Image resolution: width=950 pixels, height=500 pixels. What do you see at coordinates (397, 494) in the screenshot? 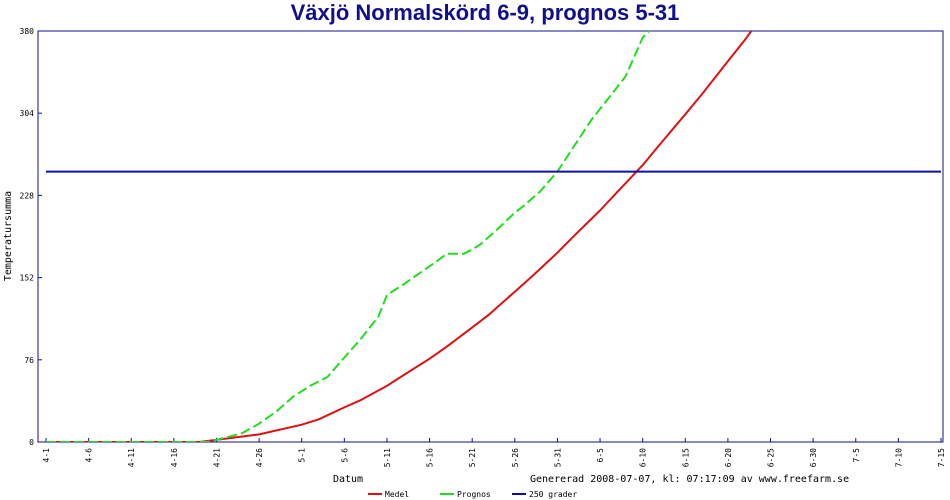
I see `legend-label: Medel` at bounding box center [397, 494].